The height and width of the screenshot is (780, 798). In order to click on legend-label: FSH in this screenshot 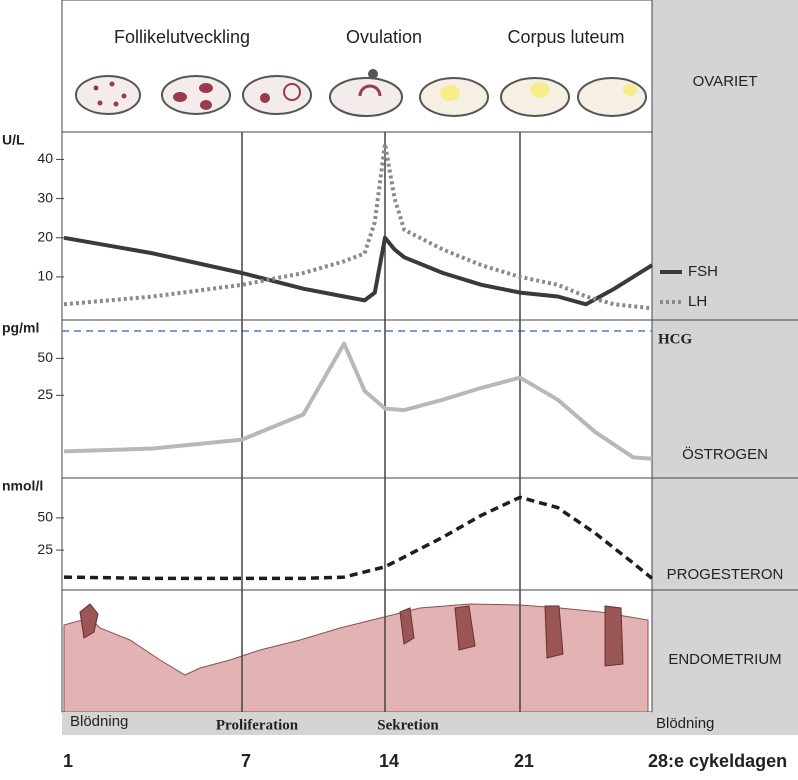, I will do `click(703, 271)`.